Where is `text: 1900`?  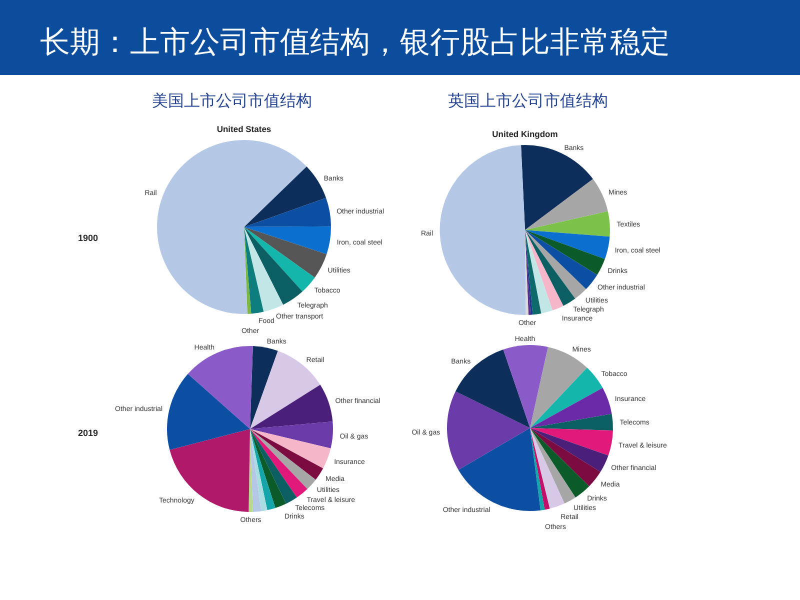 text: 1900 is located at coordinates (88, 238).